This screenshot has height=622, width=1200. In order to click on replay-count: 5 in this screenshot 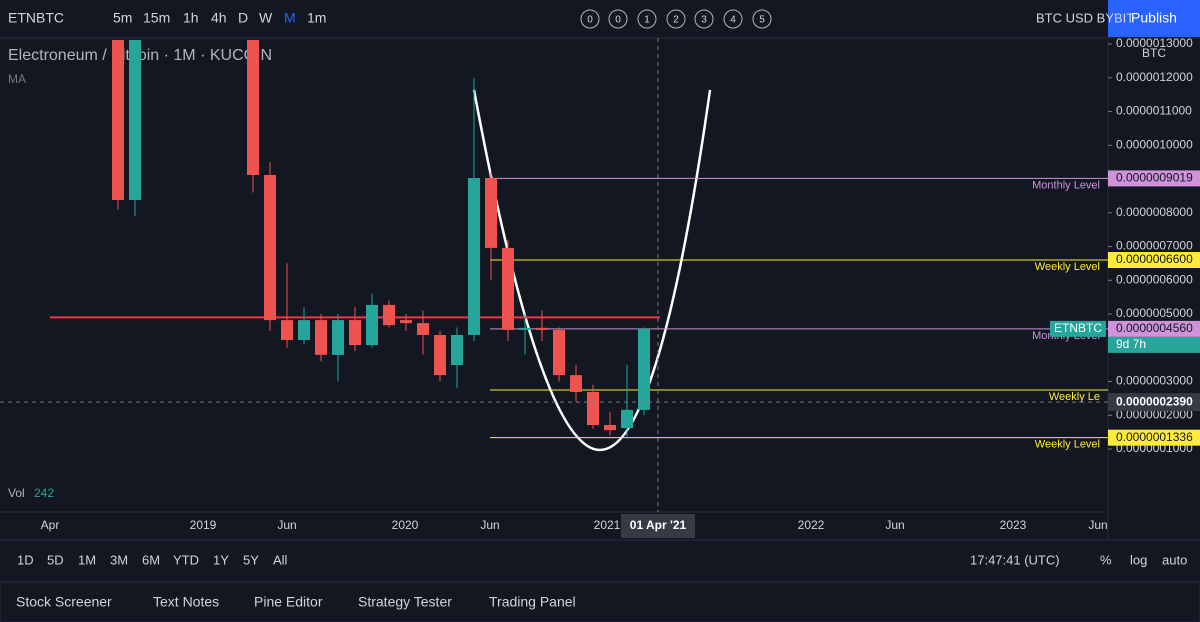, I will do `click(762, 20)`.